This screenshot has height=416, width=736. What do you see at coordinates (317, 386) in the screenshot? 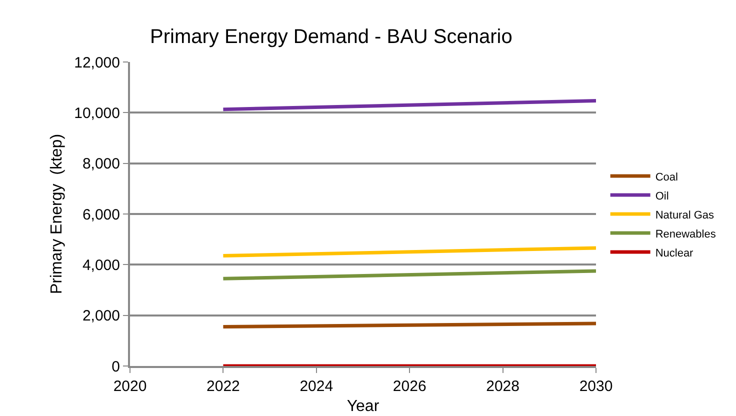
I see `x-tick-label: 2024` at bounding box center [317, 386].